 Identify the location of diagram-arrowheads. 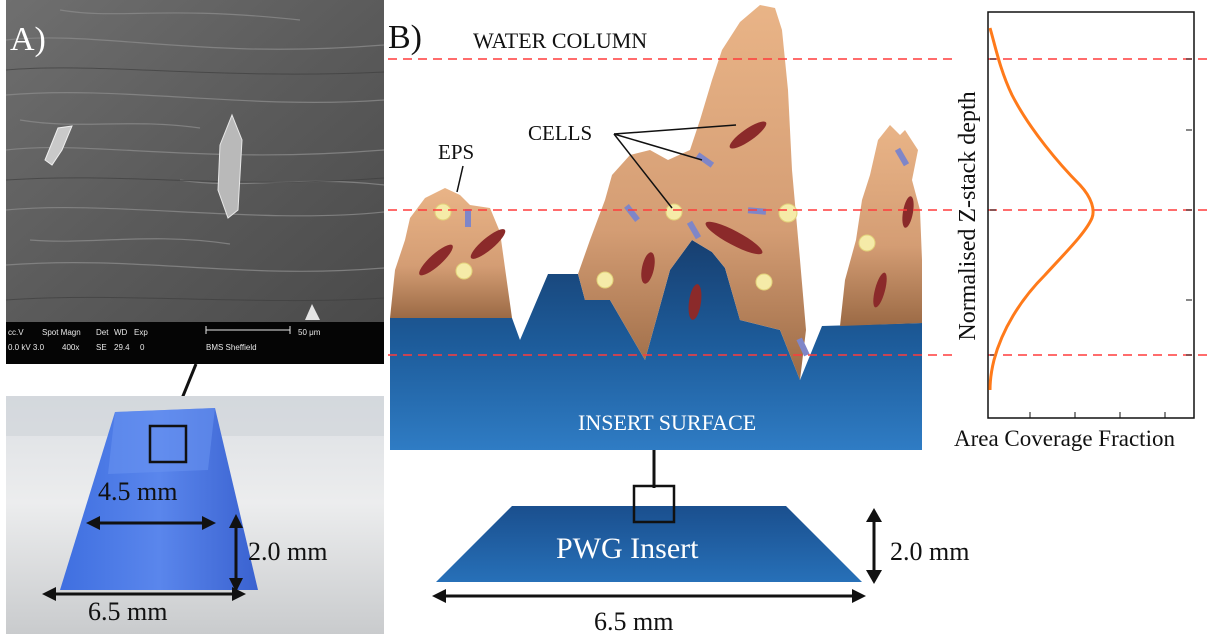
(657, 555).